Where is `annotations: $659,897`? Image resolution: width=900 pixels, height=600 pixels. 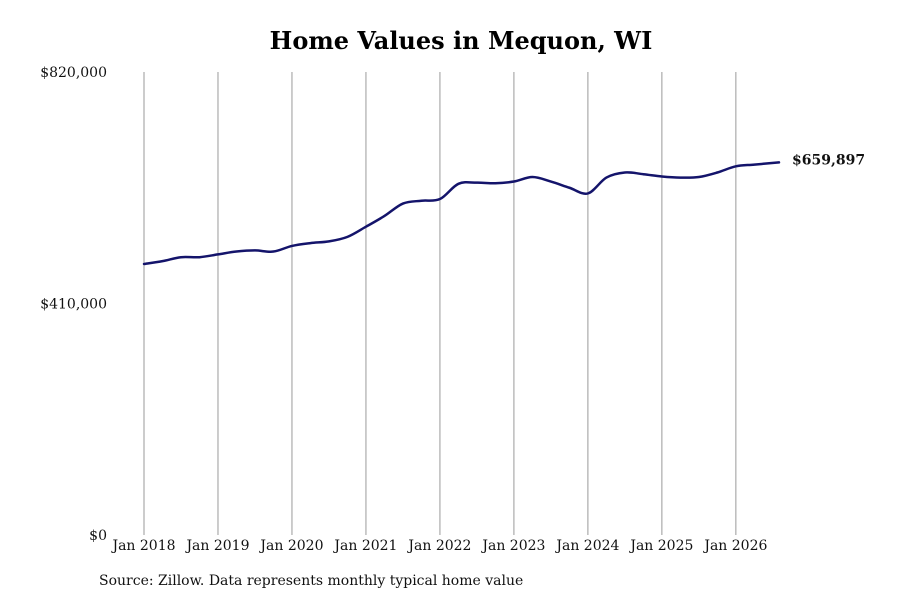 annotations: $659,897 is located at coordinates (828, 160).